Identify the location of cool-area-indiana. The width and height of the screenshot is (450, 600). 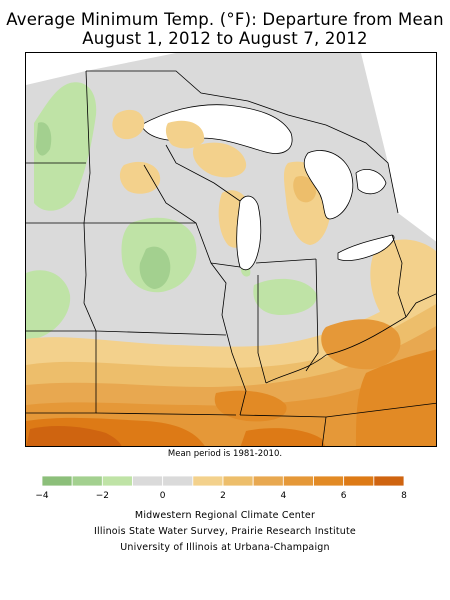
(285, 296).